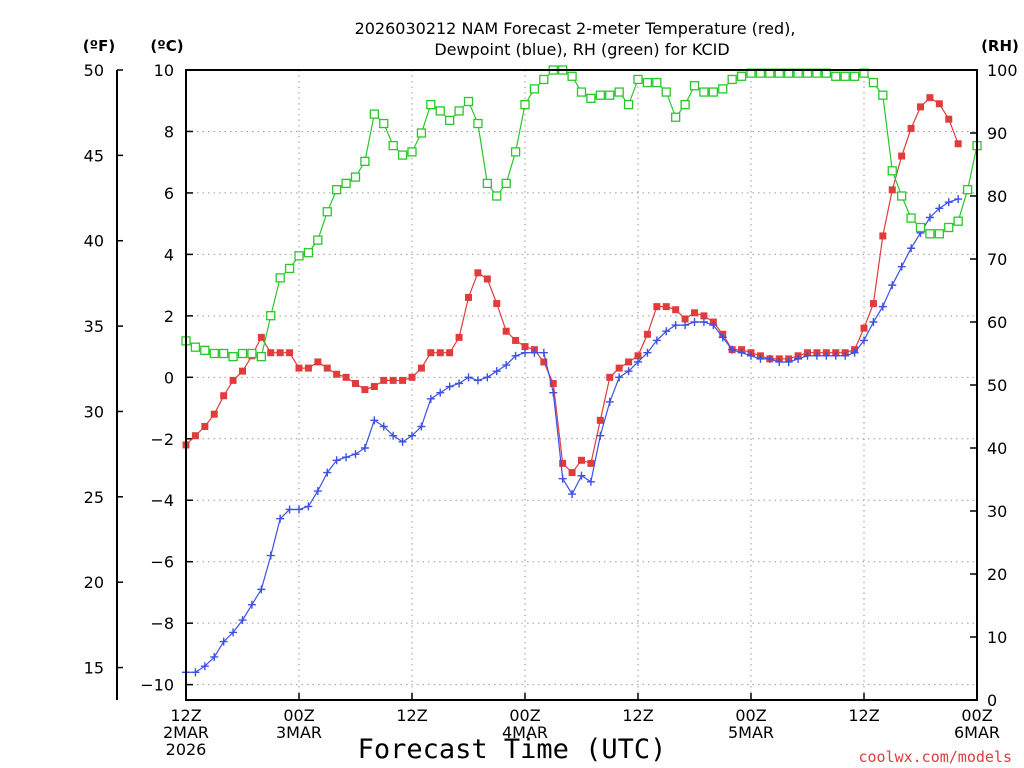 The height and width of the screenshot is (768, 1024). What do you see at coordinates (997, 448) in the screenshot?
I see `rh-tick-label: 40` at bounding box center [997, 448].